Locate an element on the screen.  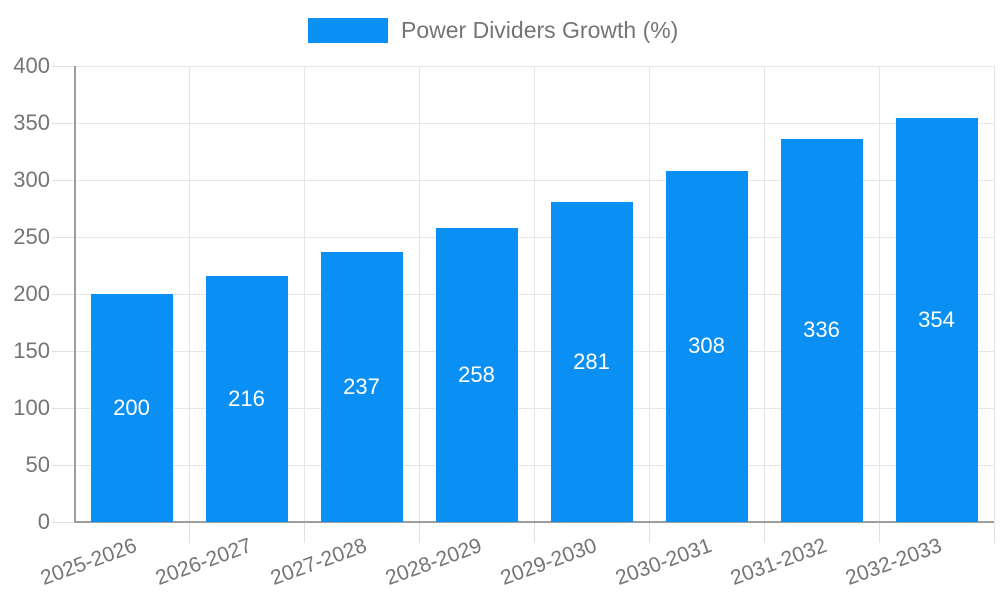
y-axis-label: 100 is located at coordinates (31, 407).